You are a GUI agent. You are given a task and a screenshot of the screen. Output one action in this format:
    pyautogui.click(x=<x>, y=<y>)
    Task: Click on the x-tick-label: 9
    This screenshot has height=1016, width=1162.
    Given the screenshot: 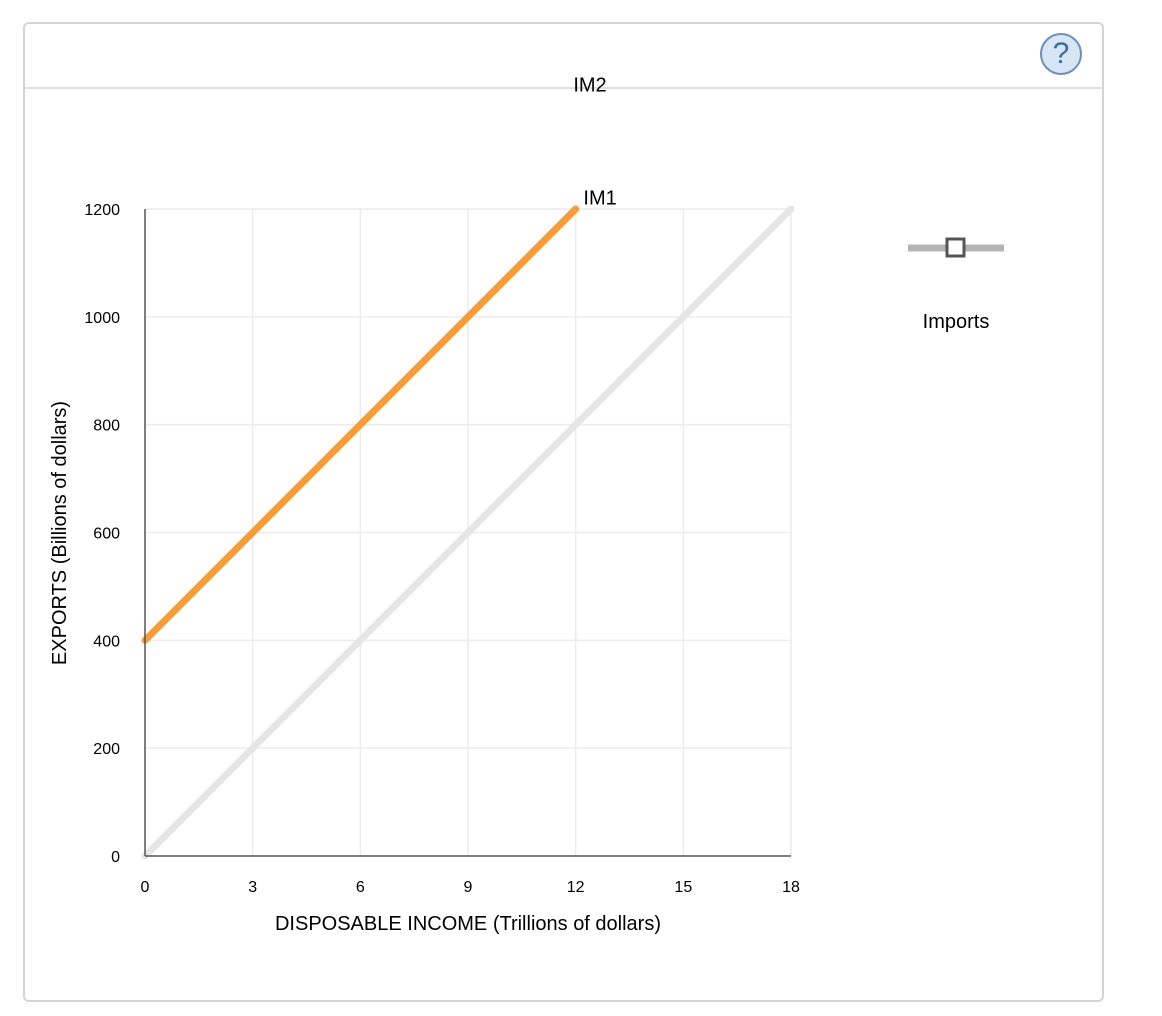 What is the action you would take?
    pyautogui.click(x=468, y=887)
    